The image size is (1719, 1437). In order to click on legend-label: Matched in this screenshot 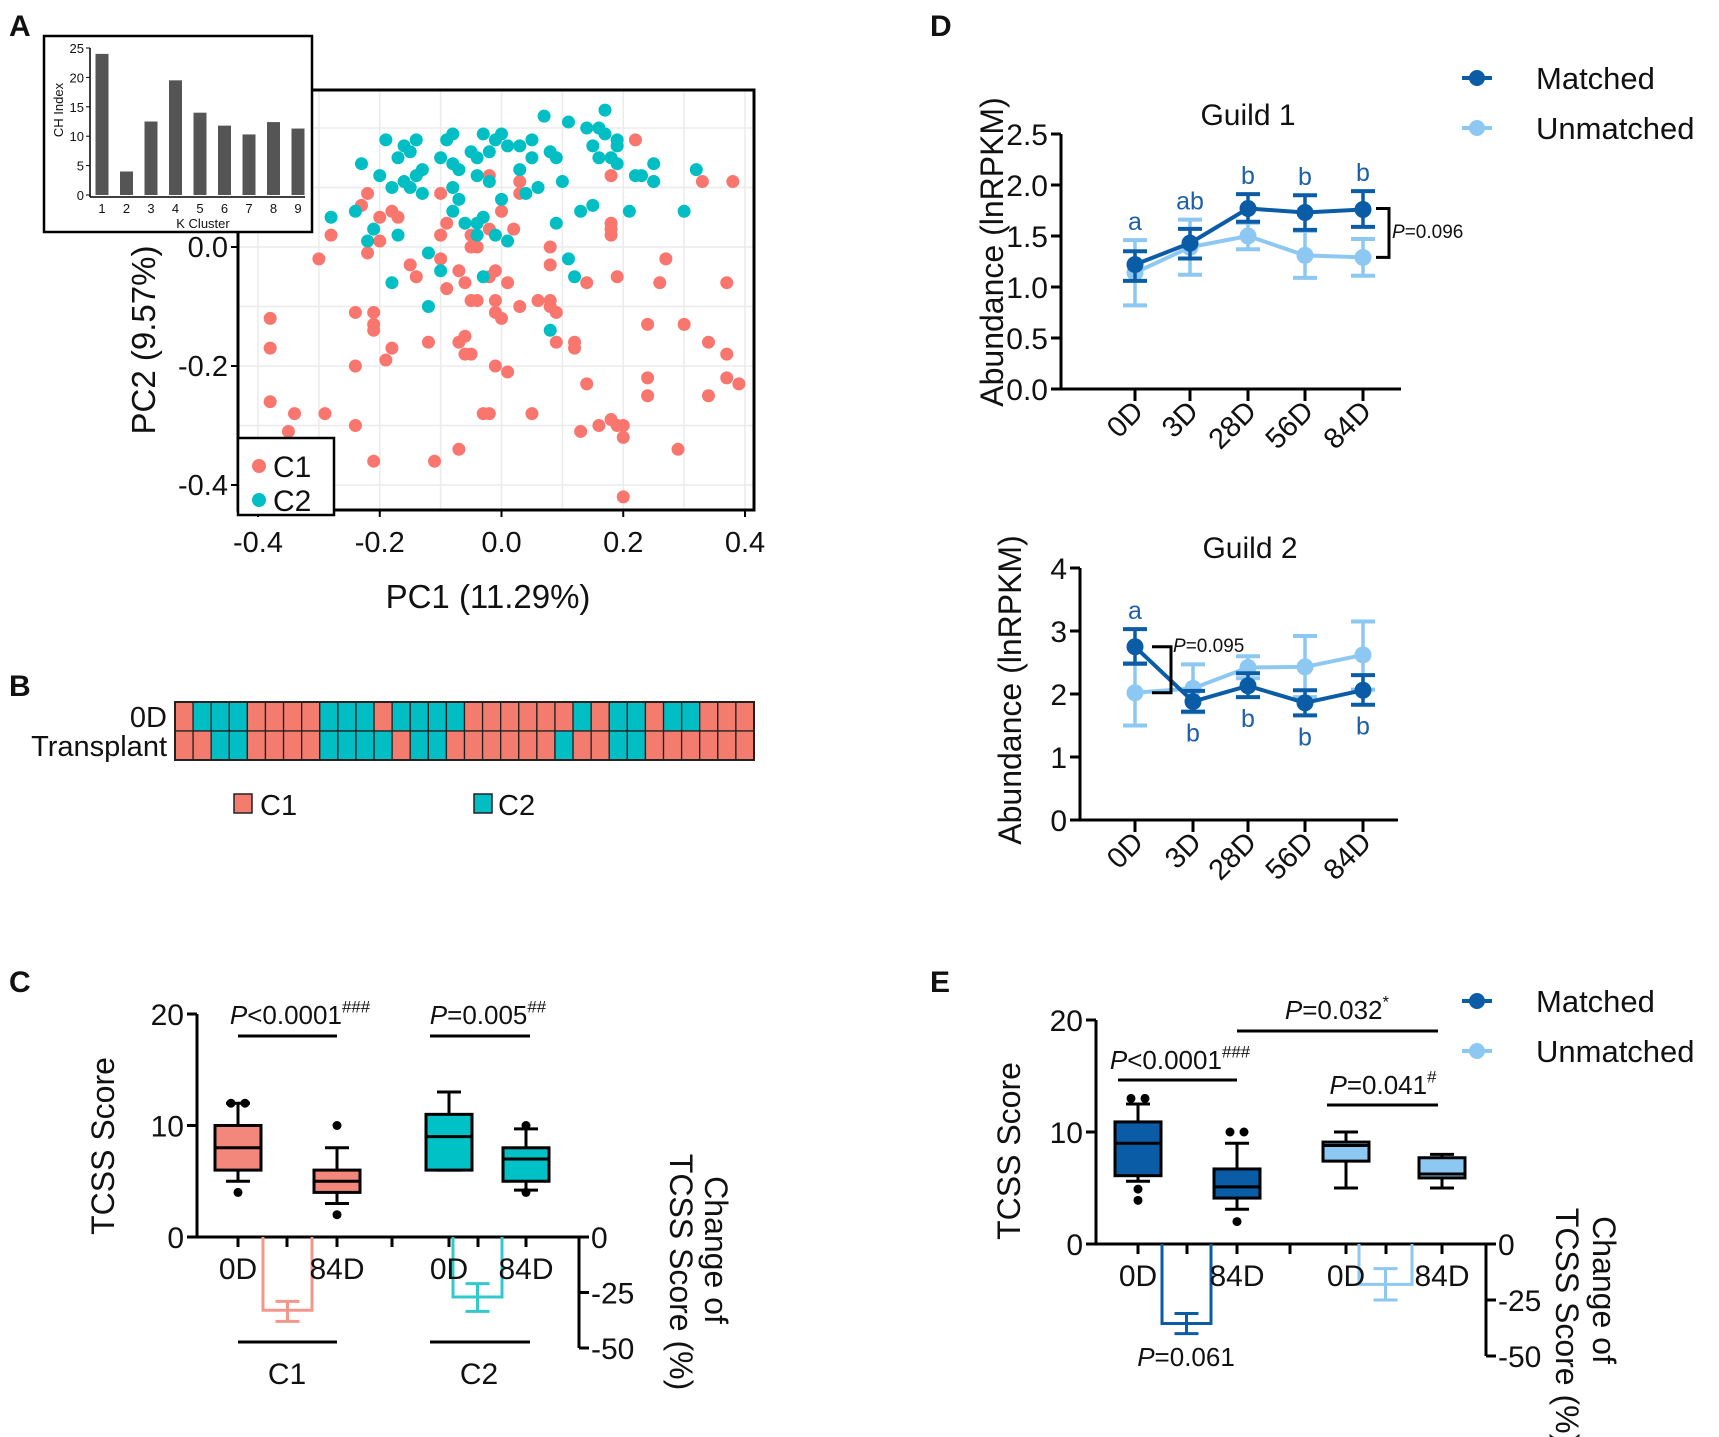, I will do `click(1595, 1001)`.